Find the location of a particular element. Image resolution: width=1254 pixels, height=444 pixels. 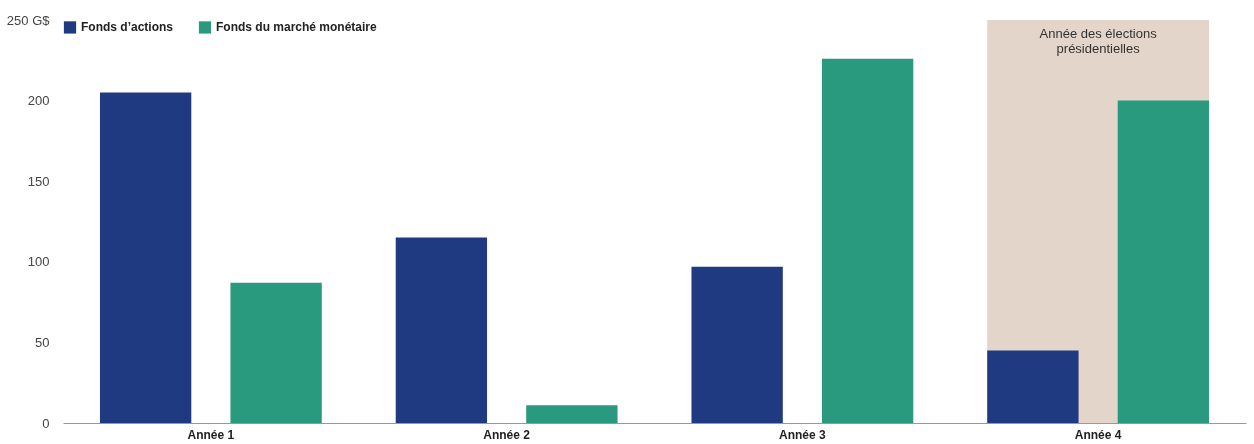

x-tick-label: Année 3 is located at coordinates (803, 434).